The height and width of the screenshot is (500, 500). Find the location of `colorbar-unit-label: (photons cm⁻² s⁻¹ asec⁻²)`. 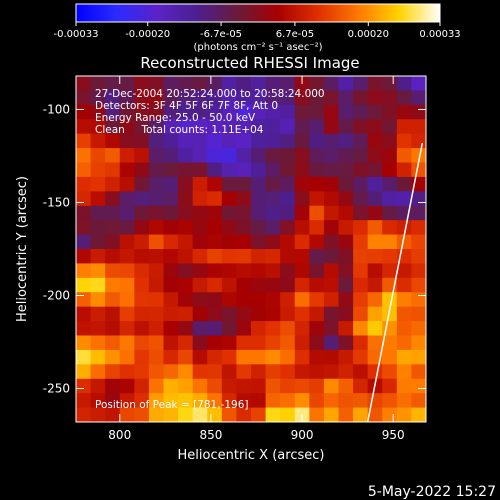

colorbar-unit-label: (photons cm⁻² s⁻¹ asec⁻²) is located at coordinates (257, 47).